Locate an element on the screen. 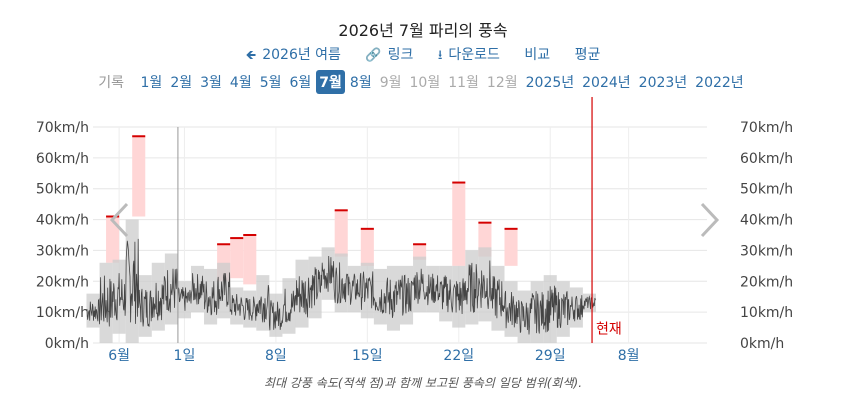 This screenshot has height=408, width=846. y-tick-label-right: 60km/h is located at coordinates (766, 159).